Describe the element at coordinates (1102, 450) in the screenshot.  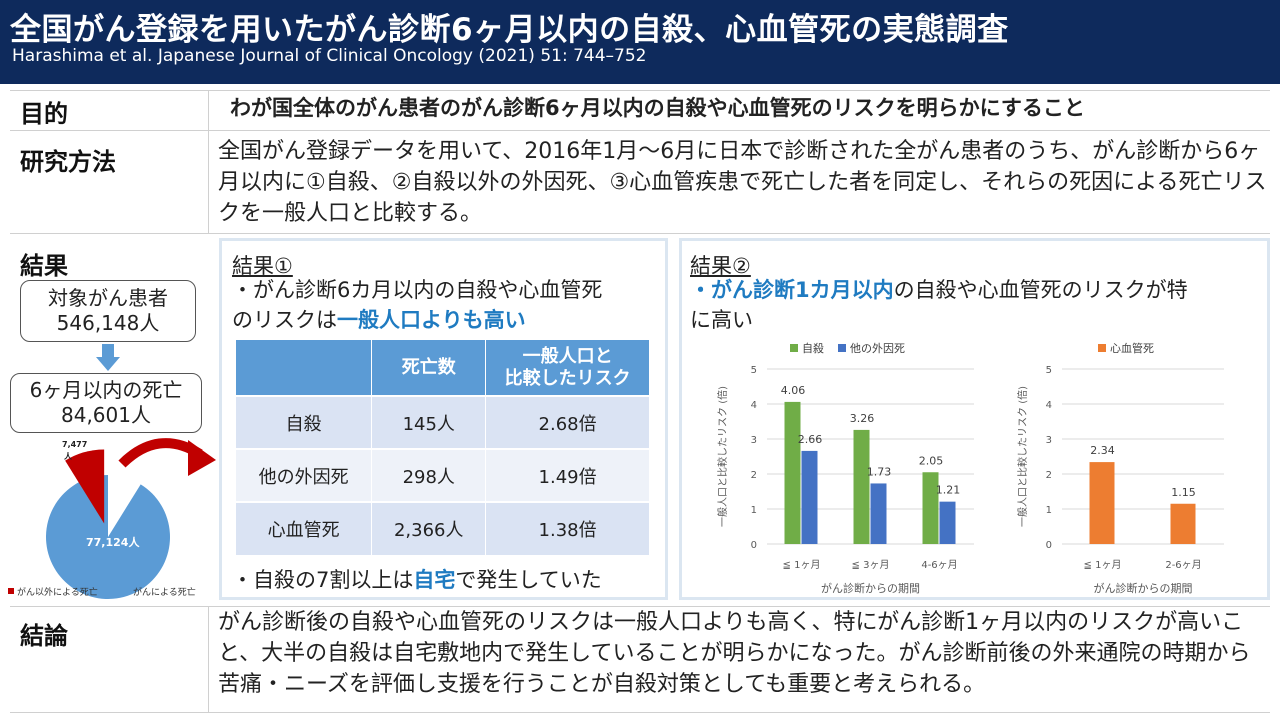
I see `bar-data-label: 2.34` at that location.